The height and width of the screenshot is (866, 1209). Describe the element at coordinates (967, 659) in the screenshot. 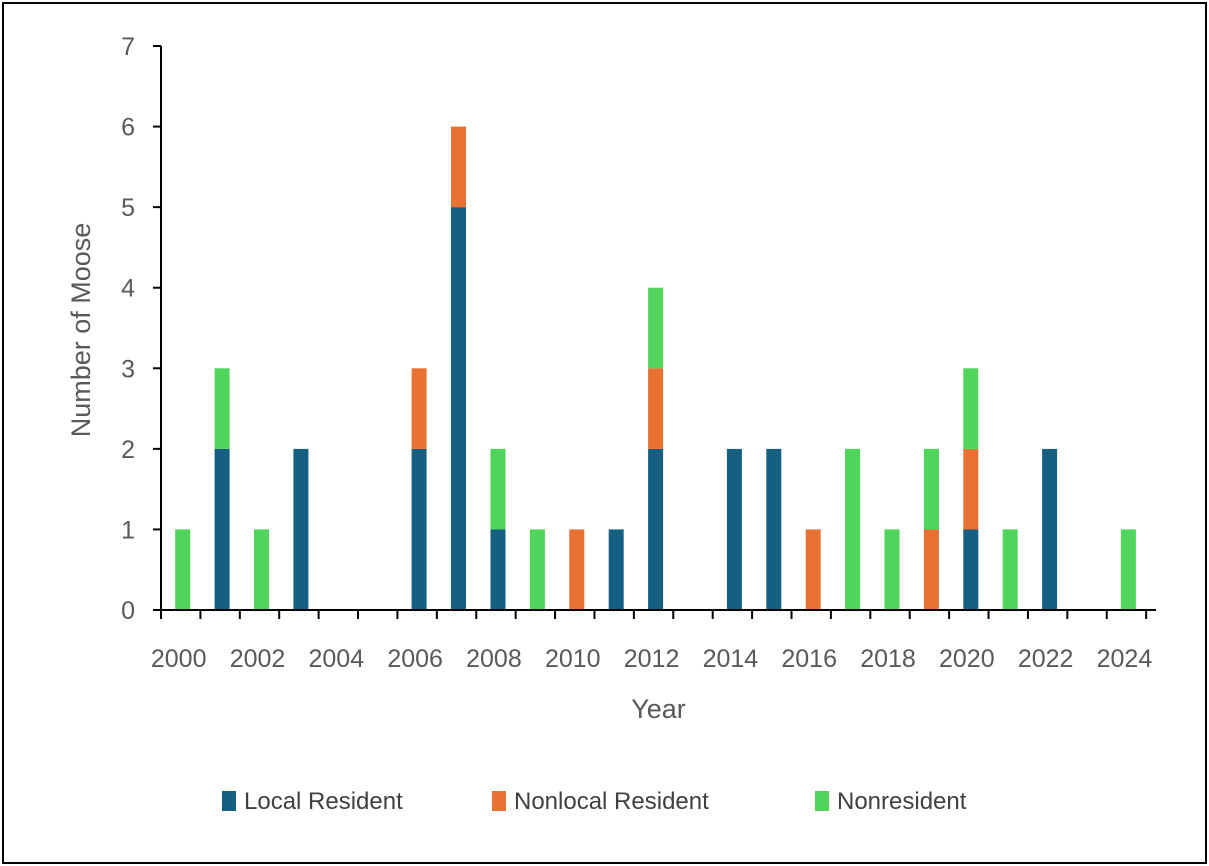

I see `x-tick-label-2020: 2020` at that location.